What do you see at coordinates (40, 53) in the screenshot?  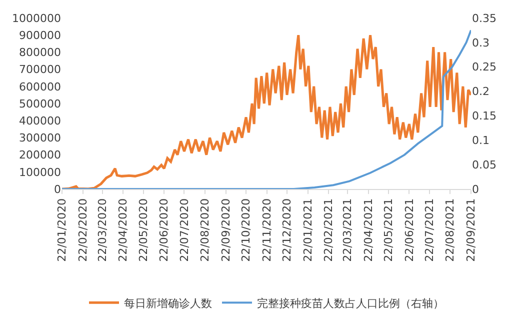 I see `y-tick-label: 800000` at bounding box center [40, 53].